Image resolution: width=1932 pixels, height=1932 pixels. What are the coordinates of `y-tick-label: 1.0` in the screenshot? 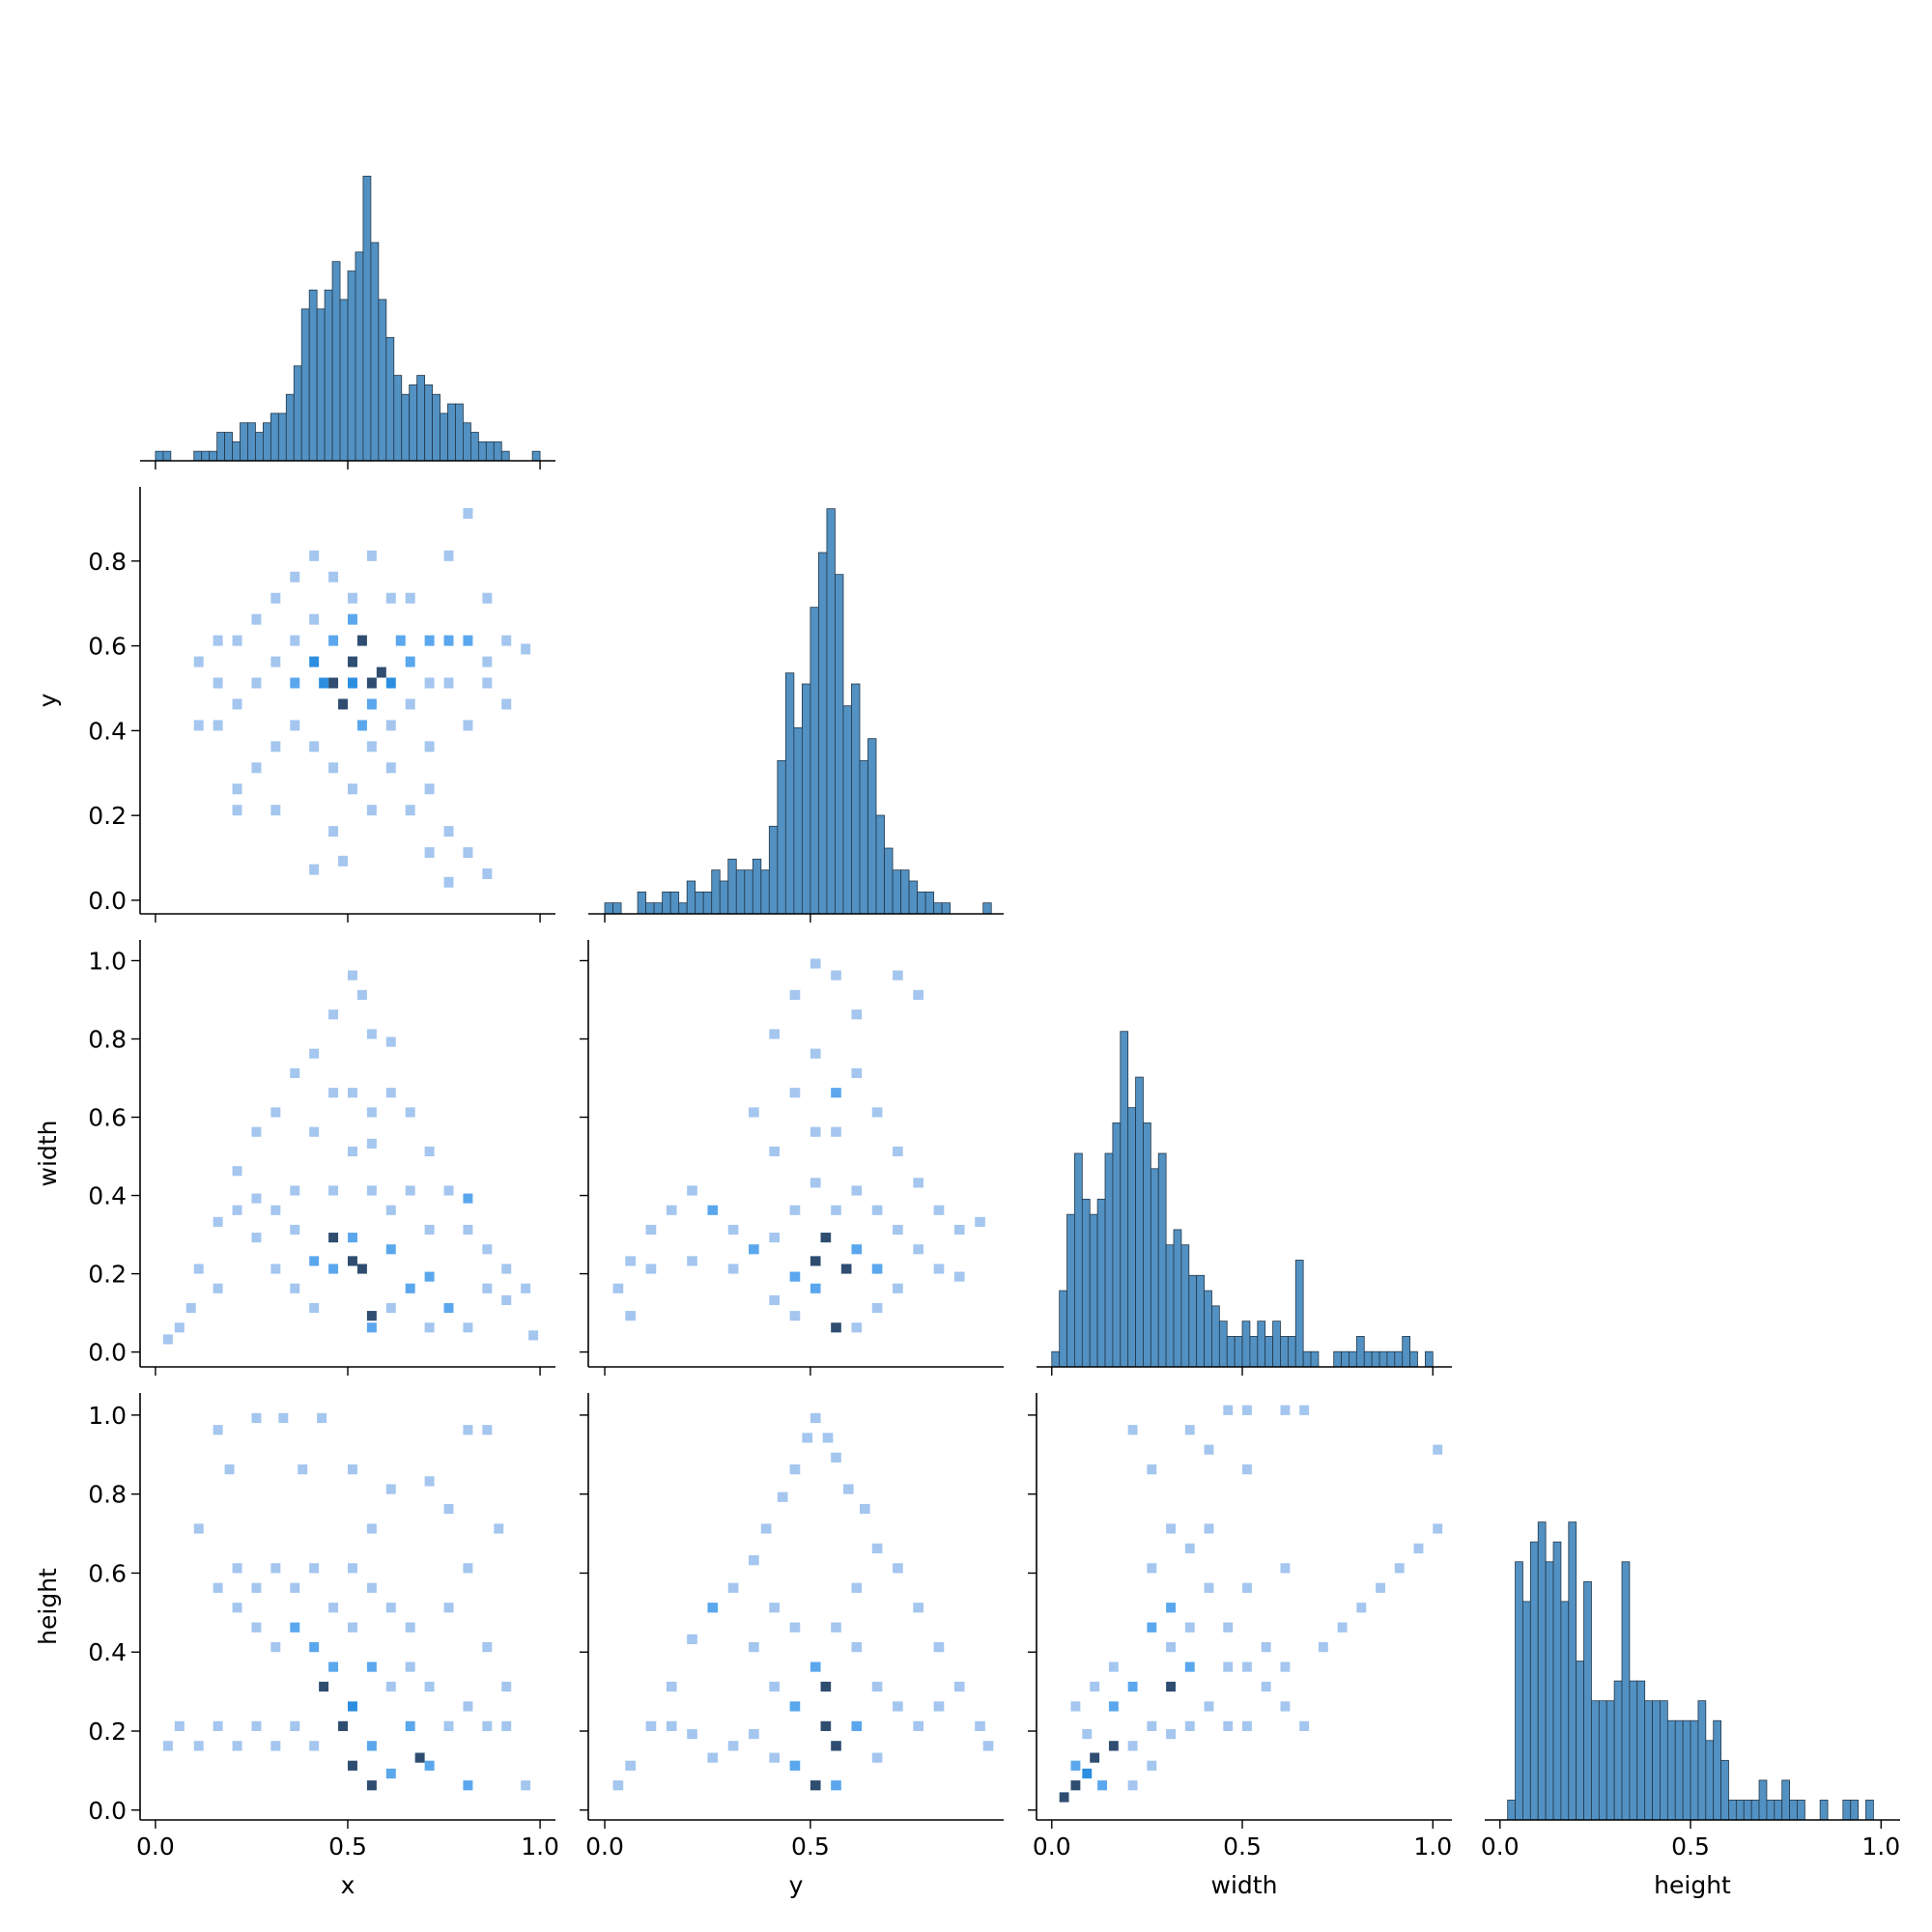 It's located at (107, 961).